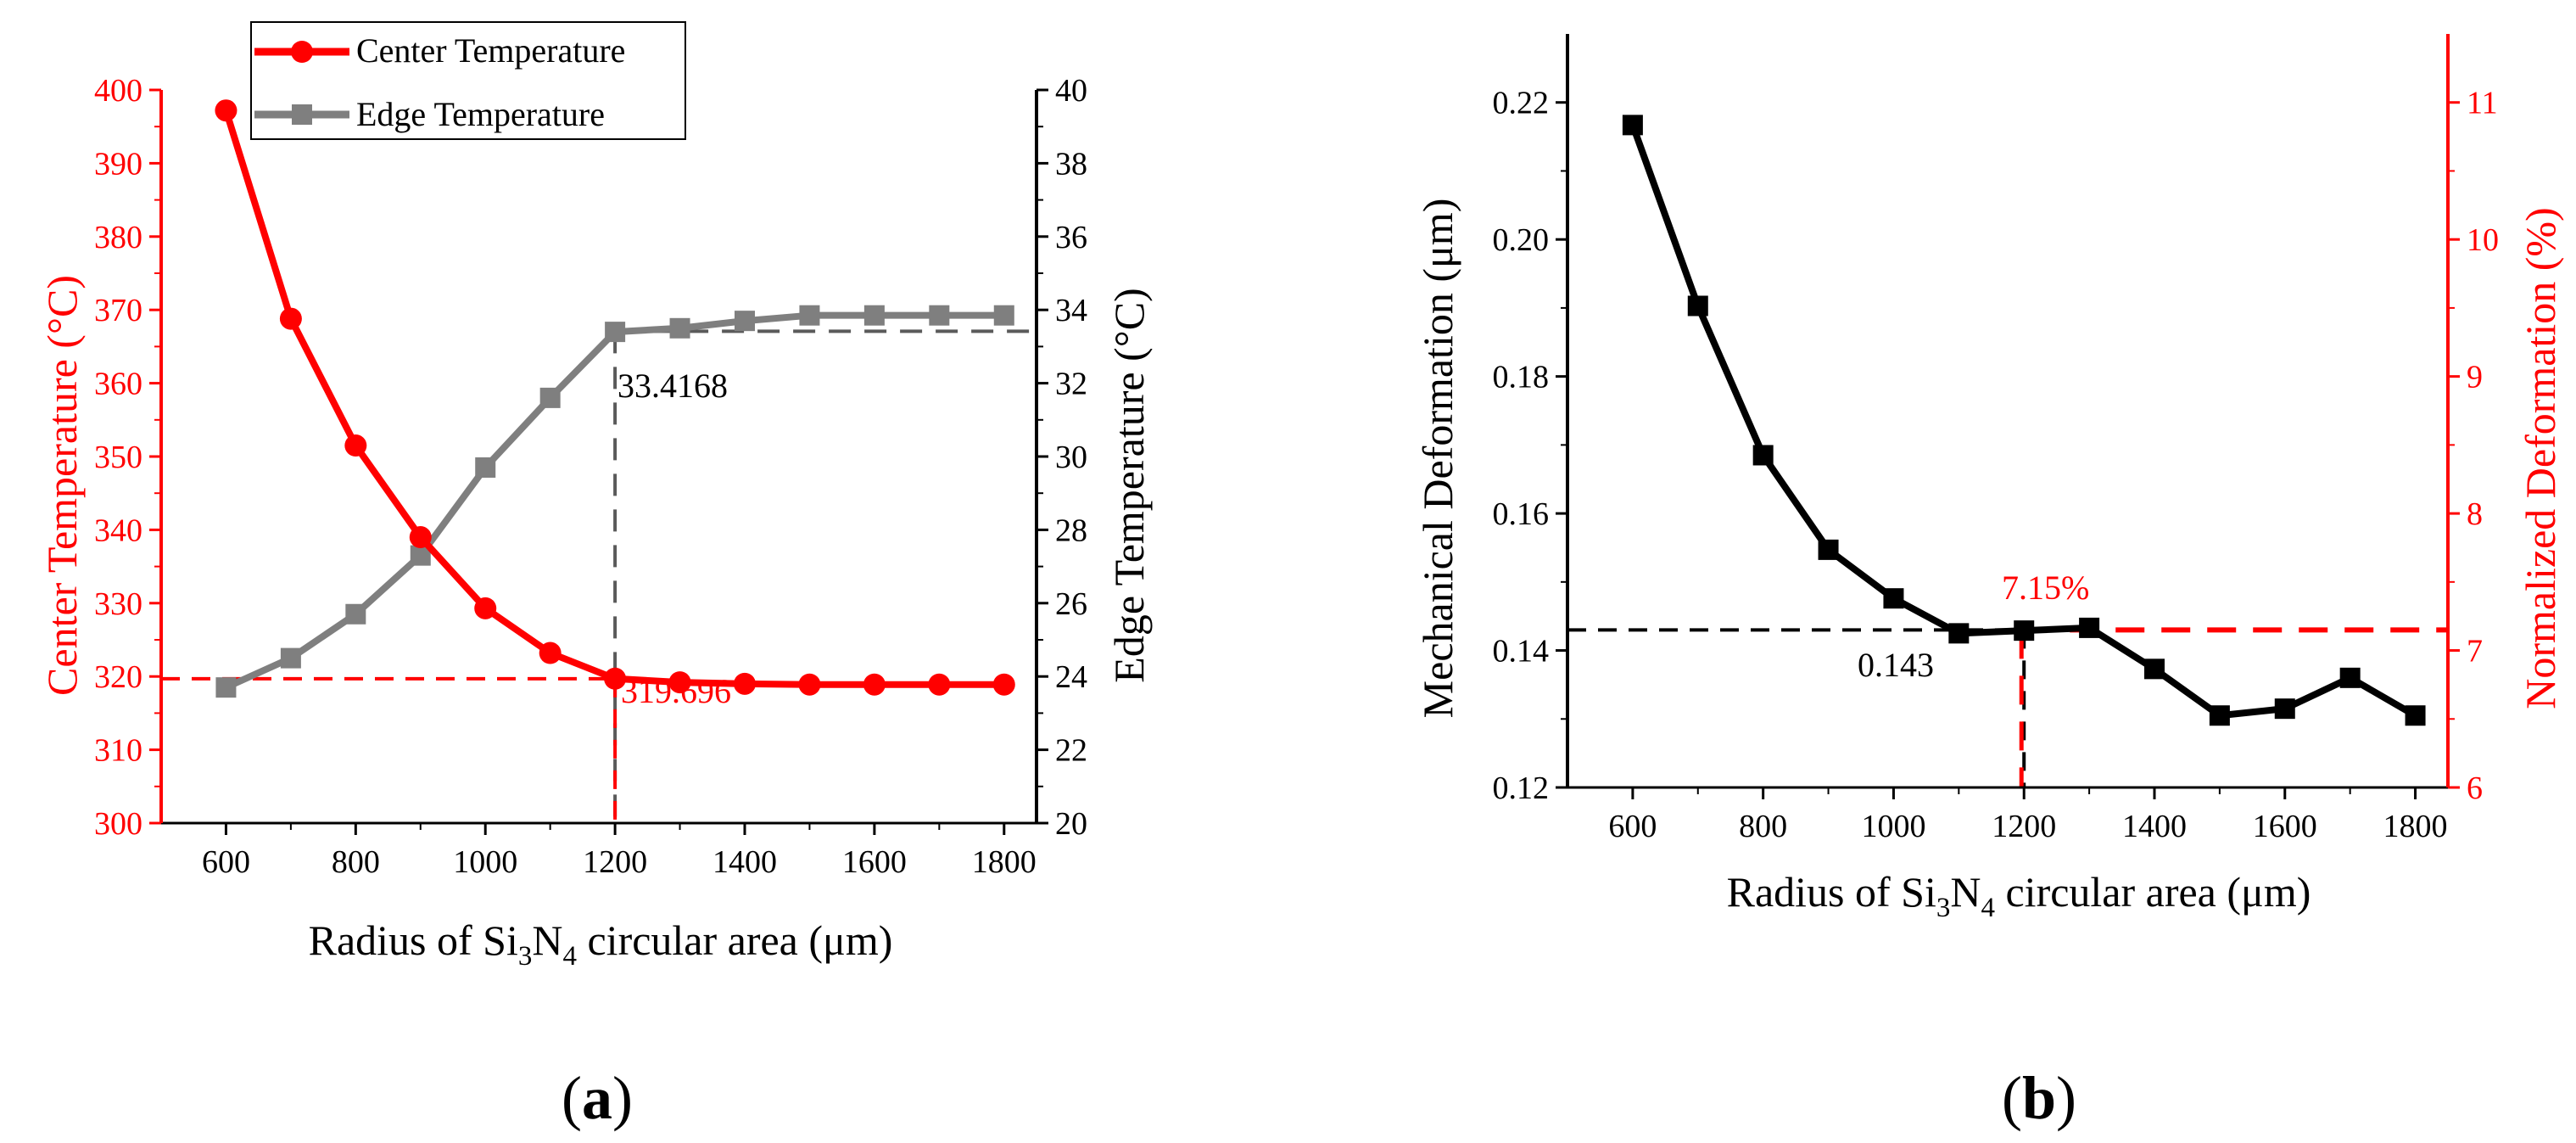 The height and width of the screenshot is (1143, 2576). Describe the element at coordinates (1896, 665) in the screenshot. I see `deformation-annotation-b: 0.143` at that location.